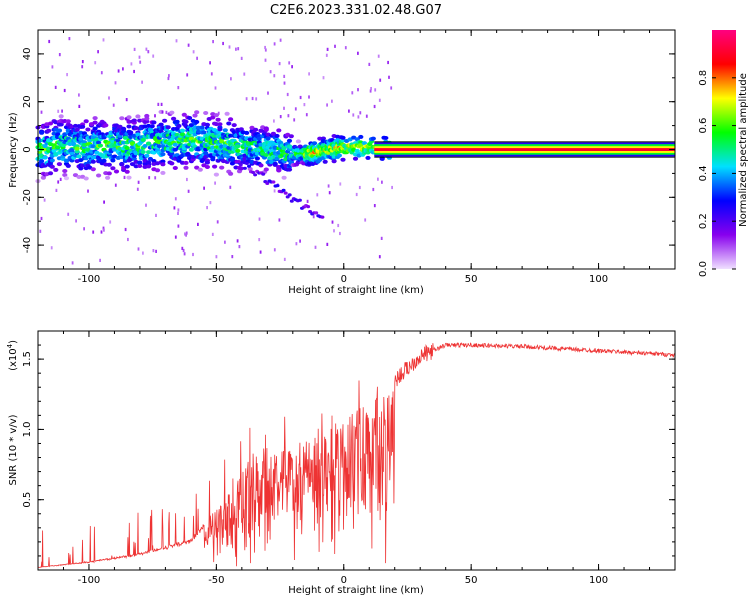  I want to click on y-tick-label: 20, so click(27, 101).